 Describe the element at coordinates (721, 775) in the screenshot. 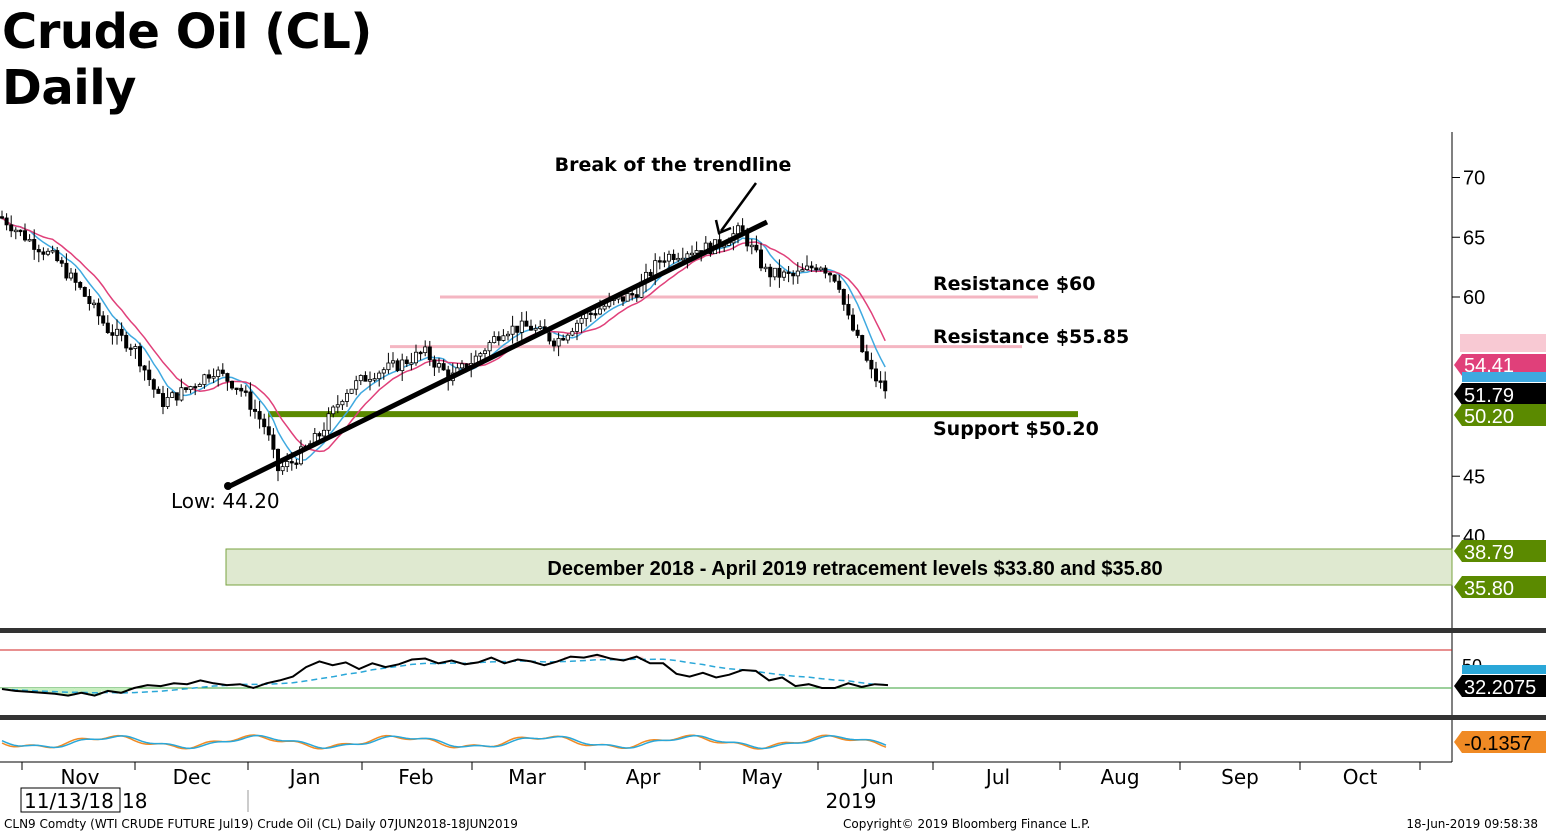

I see `time-axis-ticks: Nov Dec Jan Feb Mar Apr May Jun Jul Aug Sep Oct` at that location.